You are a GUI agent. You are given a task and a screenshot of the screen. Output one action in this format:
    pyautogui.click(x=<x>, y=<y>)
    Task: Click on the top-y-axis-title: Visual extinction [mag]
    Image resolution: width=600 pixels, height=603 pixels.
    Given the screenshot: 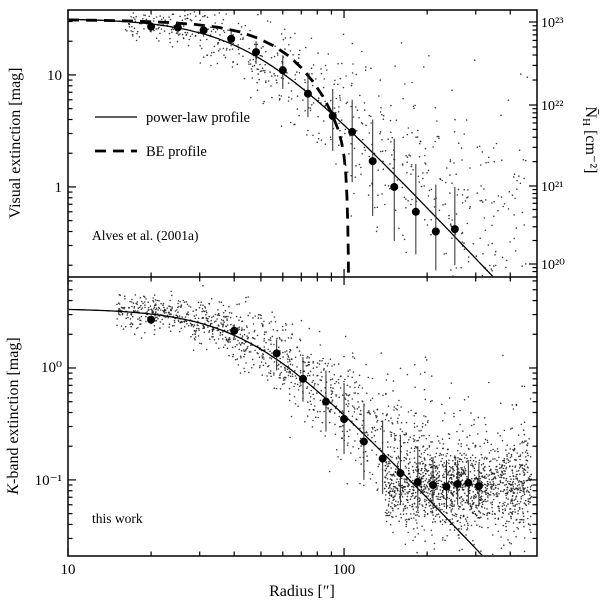 What is the action you would take?
    pyautogui.click(x=15, y=143)
    